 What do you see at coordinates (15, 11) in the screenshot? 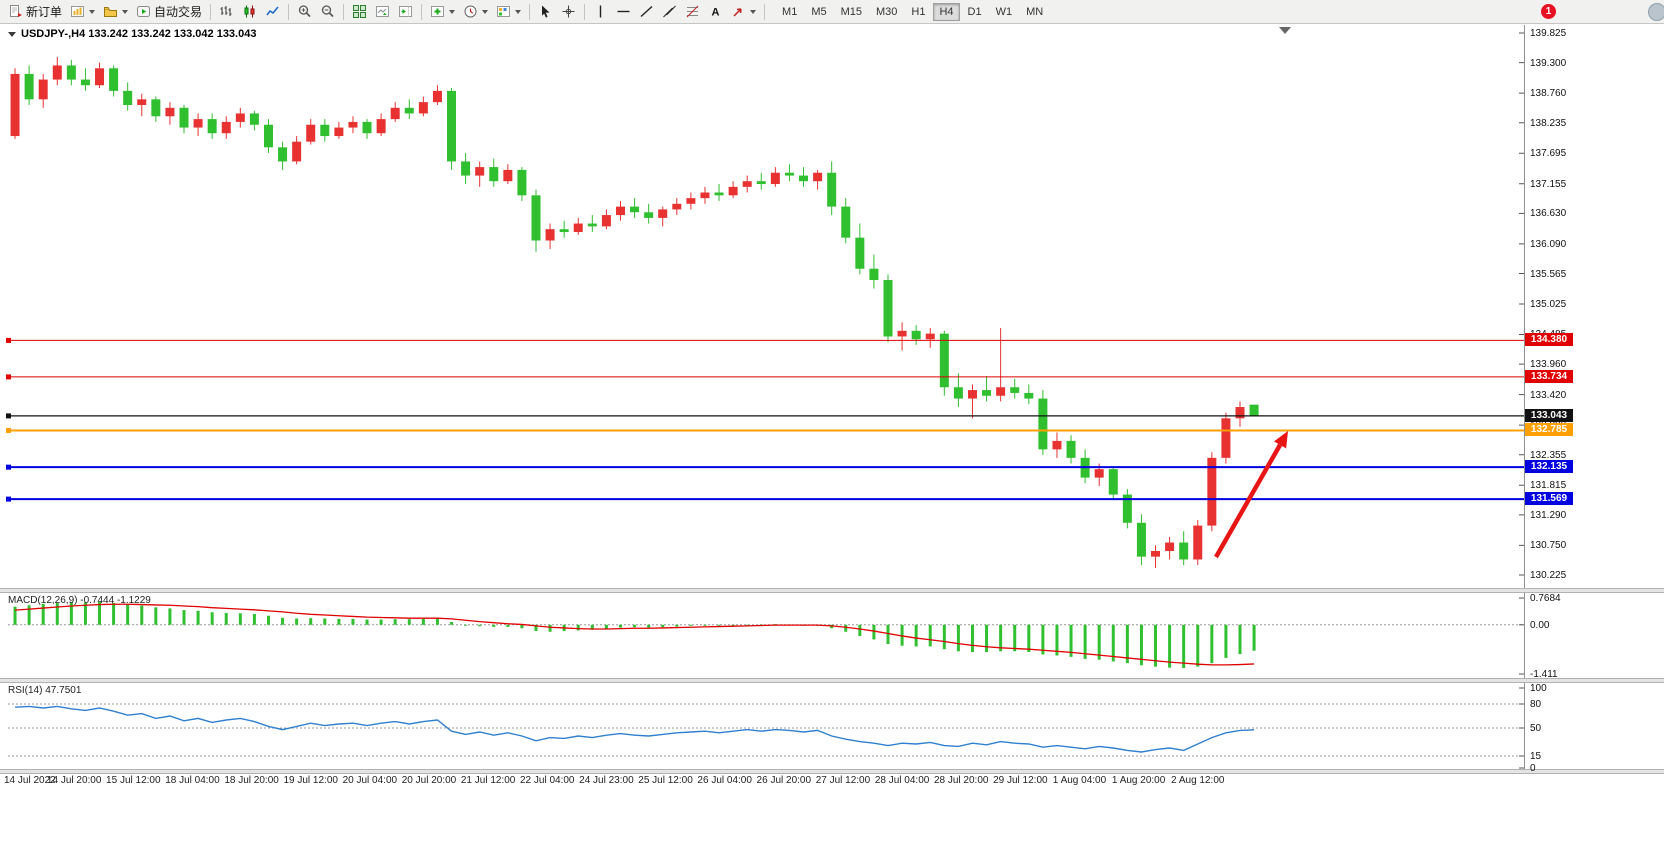
I see `new-order-icon` at bounding box center [15, 11].